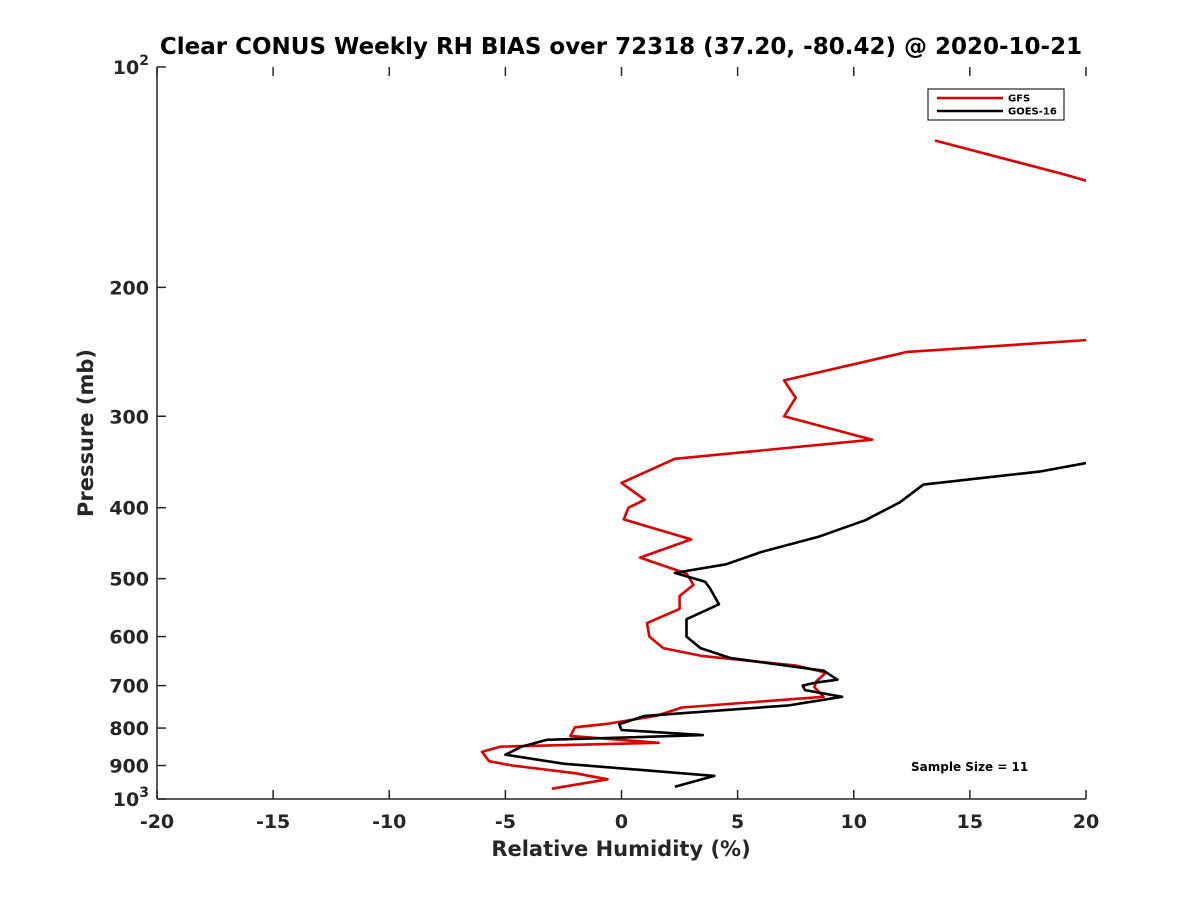  What do you see at coordinates (389, 822) in the screenshot?
I see `x-tick-label: -10` at bounding box center [389, 822].